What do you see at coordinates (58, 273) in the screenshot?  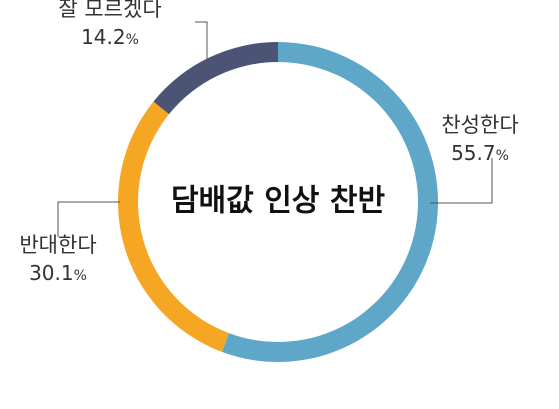 I see `data-label-oppose: 30.1%` at bounding box center [58, 273].